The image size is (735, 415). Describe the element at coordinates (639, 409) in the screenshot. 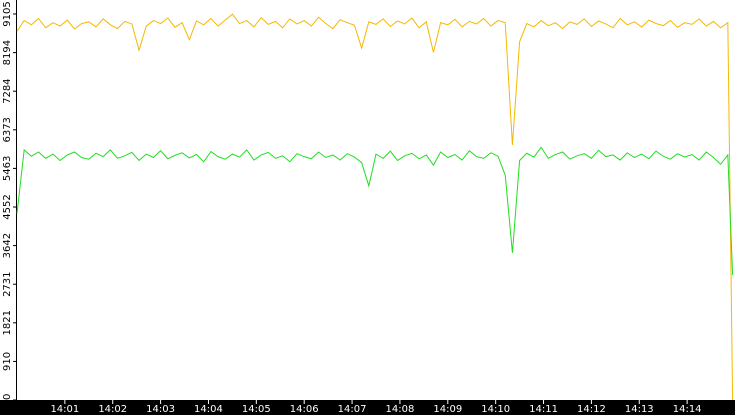

I see `x-tick-label: 14:13` at that location.